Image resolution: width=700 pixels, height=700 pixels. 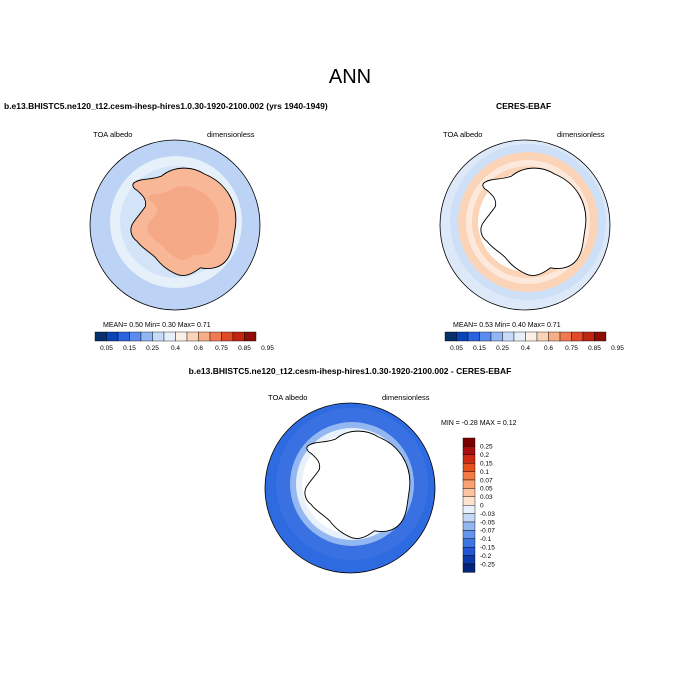 I want to click on panel3-variable-label: TOA albedo, so click(x=288, y=397).